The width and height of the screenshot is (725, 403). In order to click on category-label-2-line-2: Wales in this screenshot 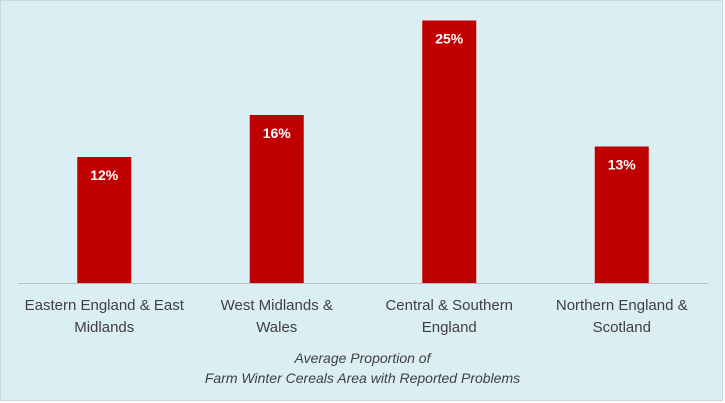, I will do `click(276, 327)`.